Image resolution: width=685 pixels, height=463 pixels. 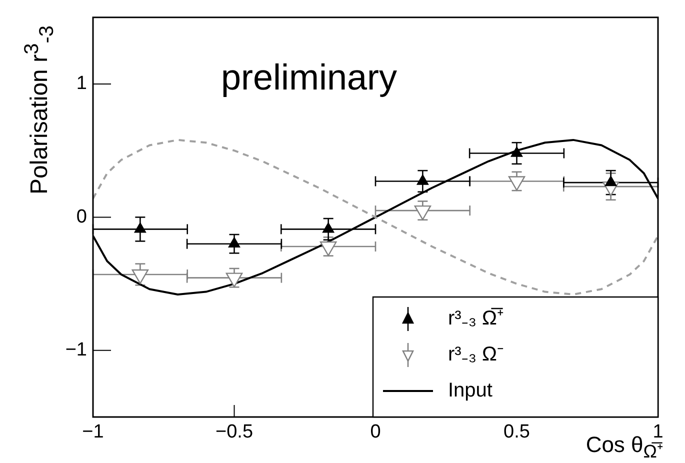 What do you see at coordinates (517, 432) in the screenshot?
I see `x-tick-label: 0.5` at bounding box center [517, 432].